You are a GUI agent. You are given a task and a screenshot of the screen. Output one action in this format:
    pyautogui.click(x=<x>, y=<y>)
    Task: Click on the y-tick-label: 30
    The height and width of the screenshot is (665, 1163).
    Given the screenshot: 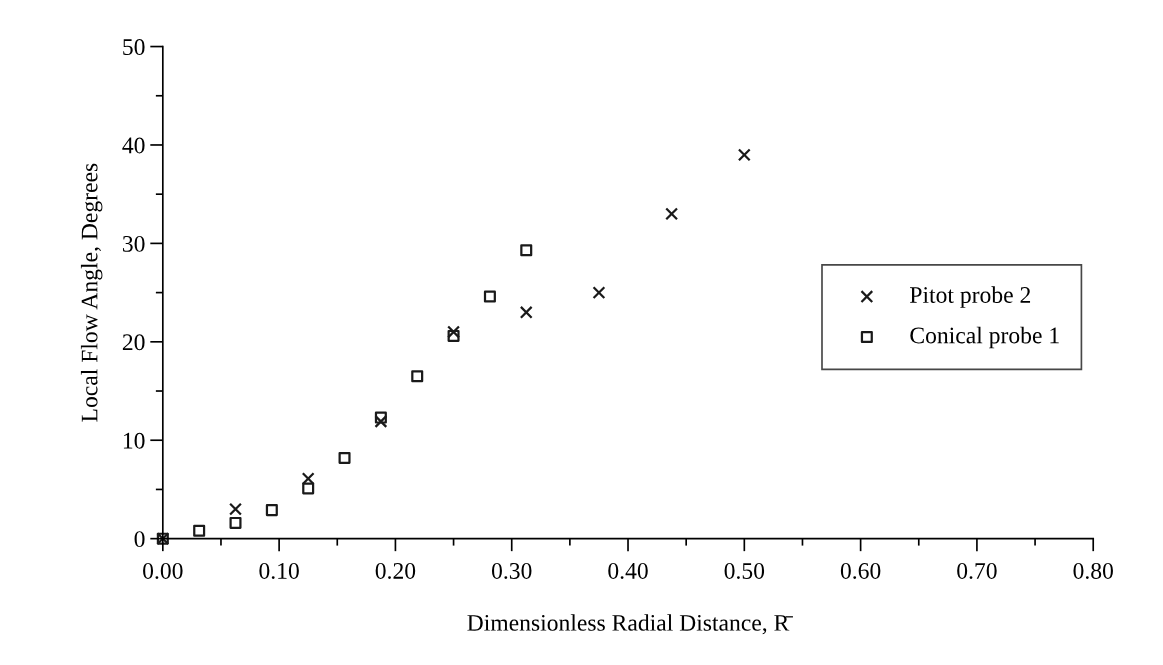 What is the action you would take?
    pyautogui.click(x=133, y=243)
    